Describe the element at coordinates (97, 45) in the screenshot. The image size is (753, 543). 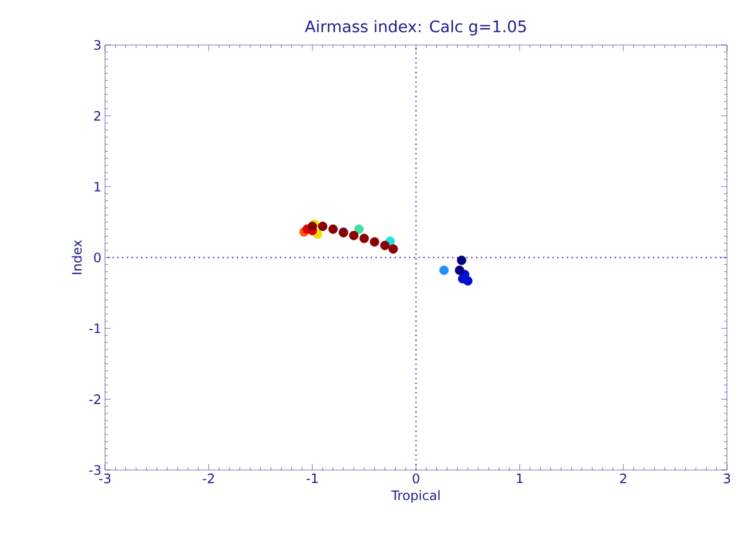
I see `y-tick-label: 3` at that location.